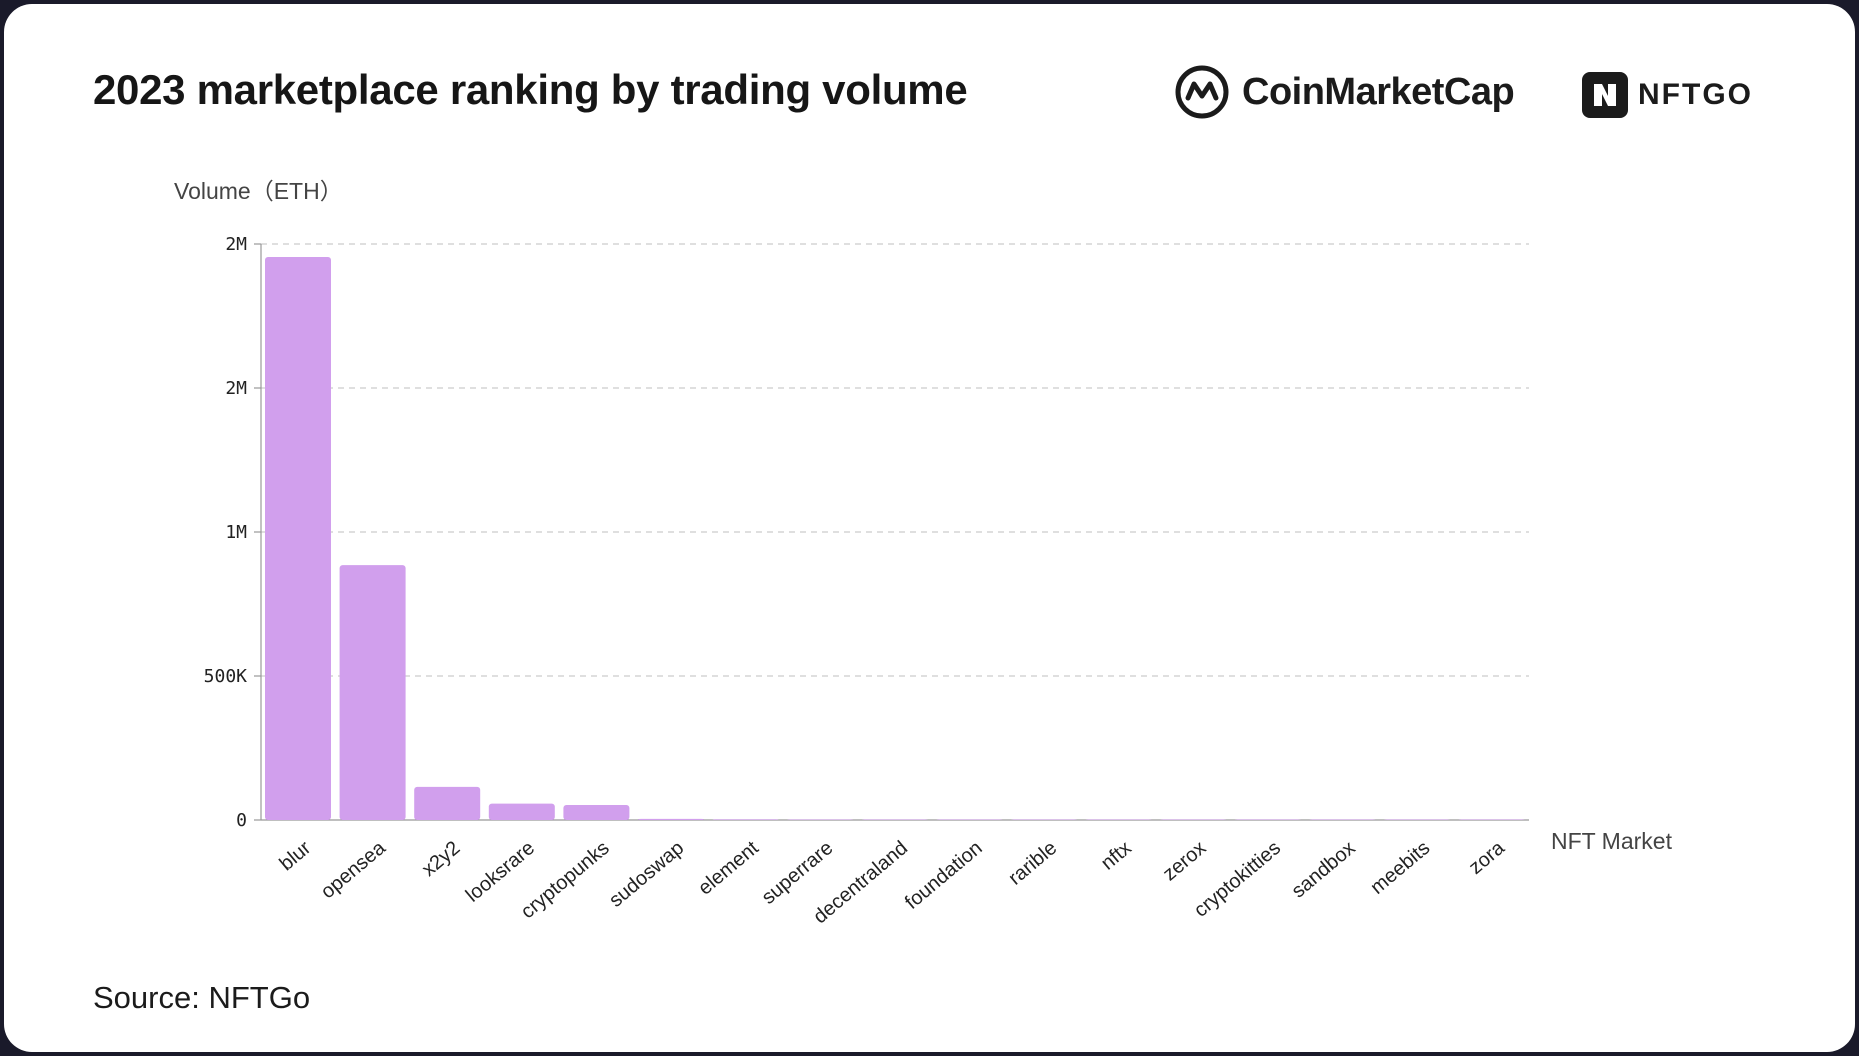 The image size is (1859, 1056). Describe the element at coordinates (1612, 841) in the screenshot. I see `x-axis-label: NFT Market` at that location.